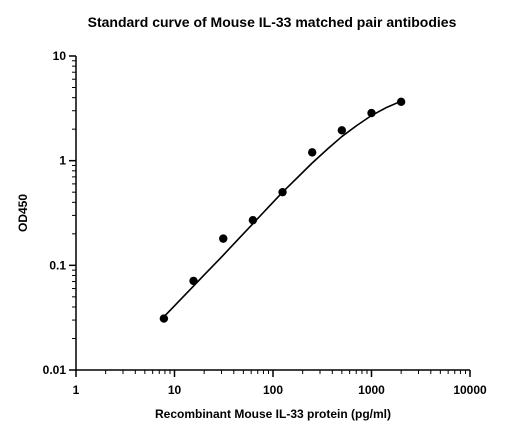 Image resolution: width=515 pixels, height=442 pixels. What do you see at coordinates (55, 370) in the screenshot?
I see `y-tick-label: 0.01` at bounding box center [55, 370].